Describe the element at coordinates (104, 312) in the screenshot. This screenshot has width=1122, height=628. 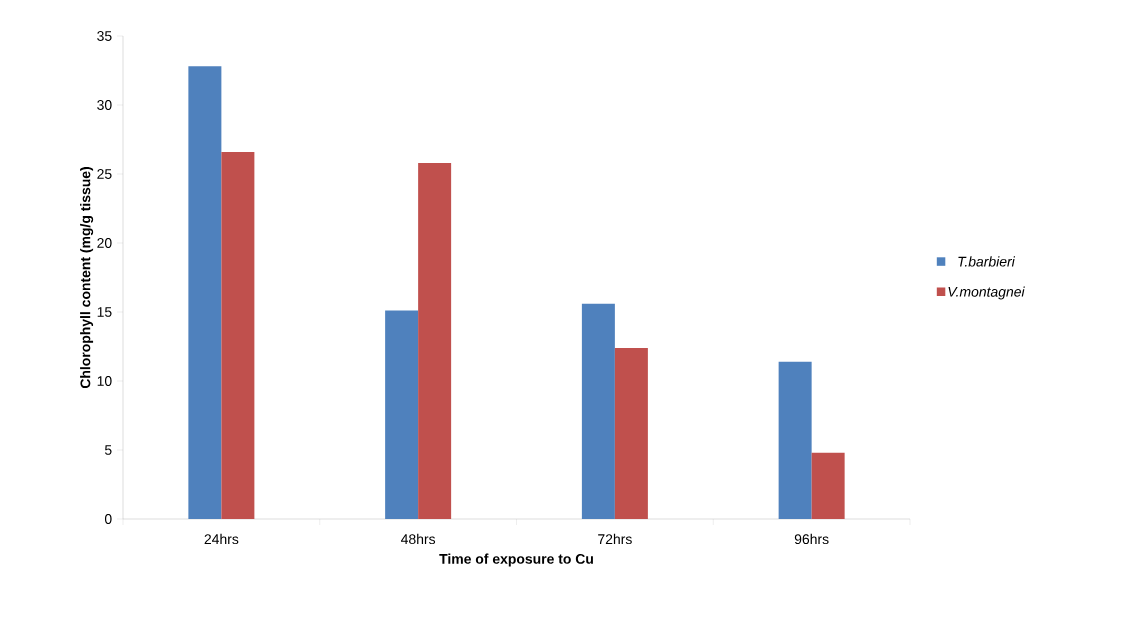
I see `y-tick-label: 15` at that location.